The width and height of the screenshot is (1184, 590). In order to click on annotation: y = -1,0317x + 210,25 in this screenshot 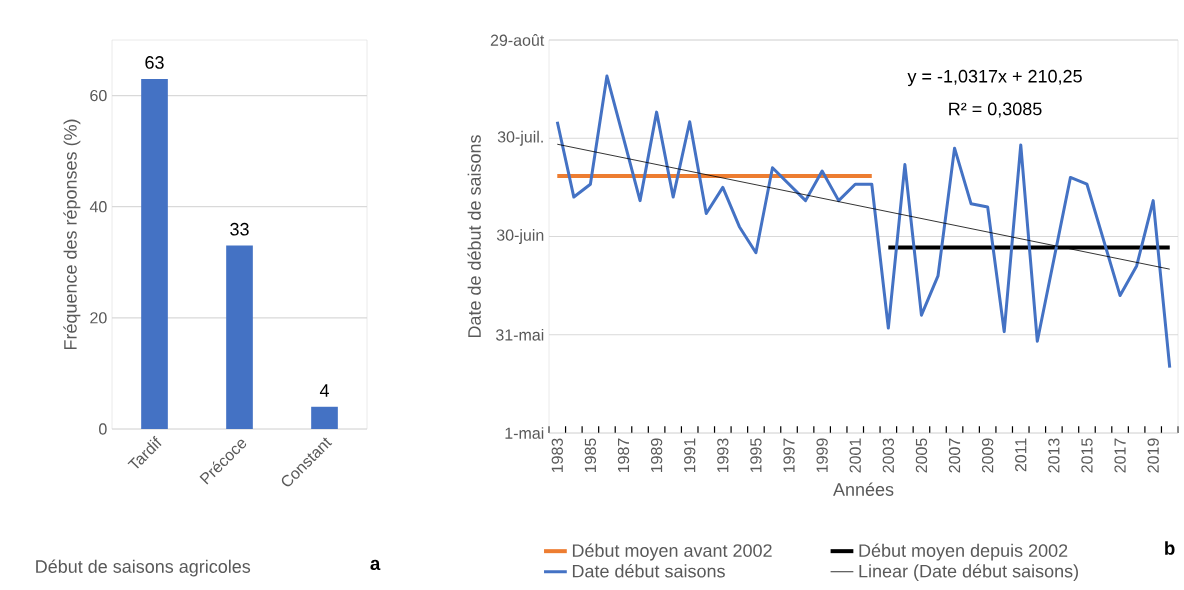, I will do `click(994, 78)`.